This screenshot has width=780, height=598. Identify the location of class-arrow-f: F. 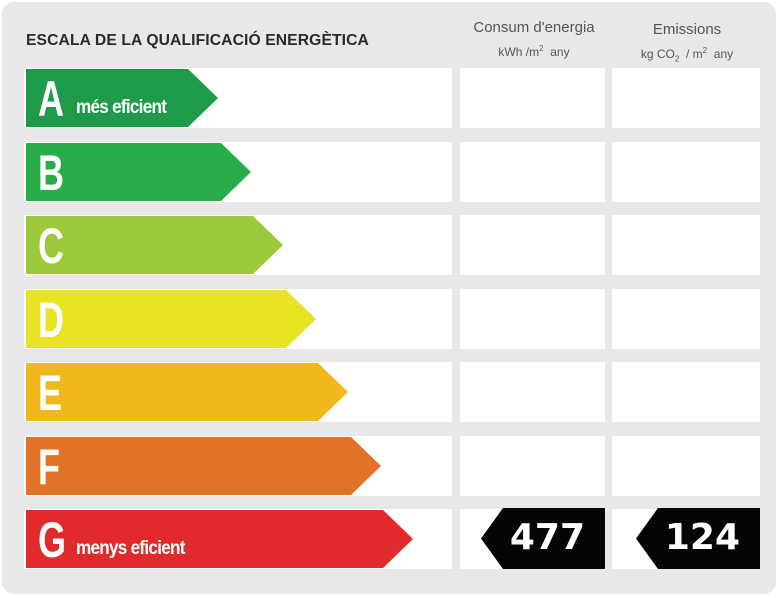
(203, 466).